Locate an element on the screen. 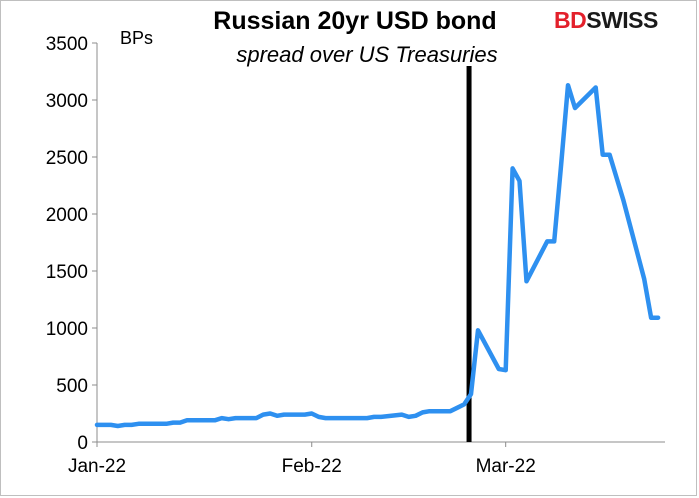  y-tick-label: 3000 is located at coordinates (67, 101).